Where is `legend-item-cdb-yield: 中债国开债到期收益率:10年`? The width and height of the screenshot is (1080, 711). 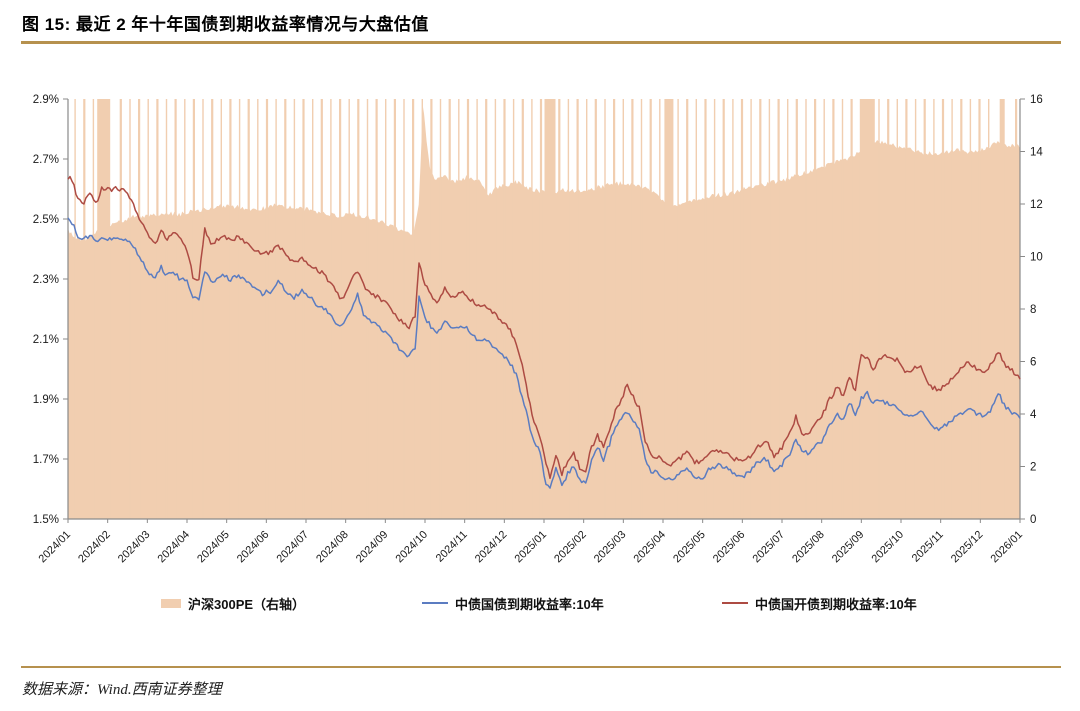 legend-item-cdb-yield: 中债国开债到期收益率:10年 is located at coordinates (819, 603).